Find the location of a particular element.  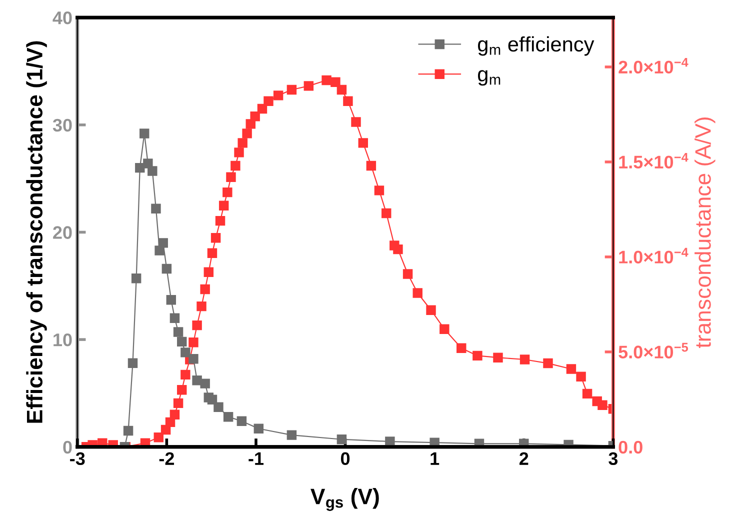

y2-tick-label: 0.0 is located at coordinates (630, 447).